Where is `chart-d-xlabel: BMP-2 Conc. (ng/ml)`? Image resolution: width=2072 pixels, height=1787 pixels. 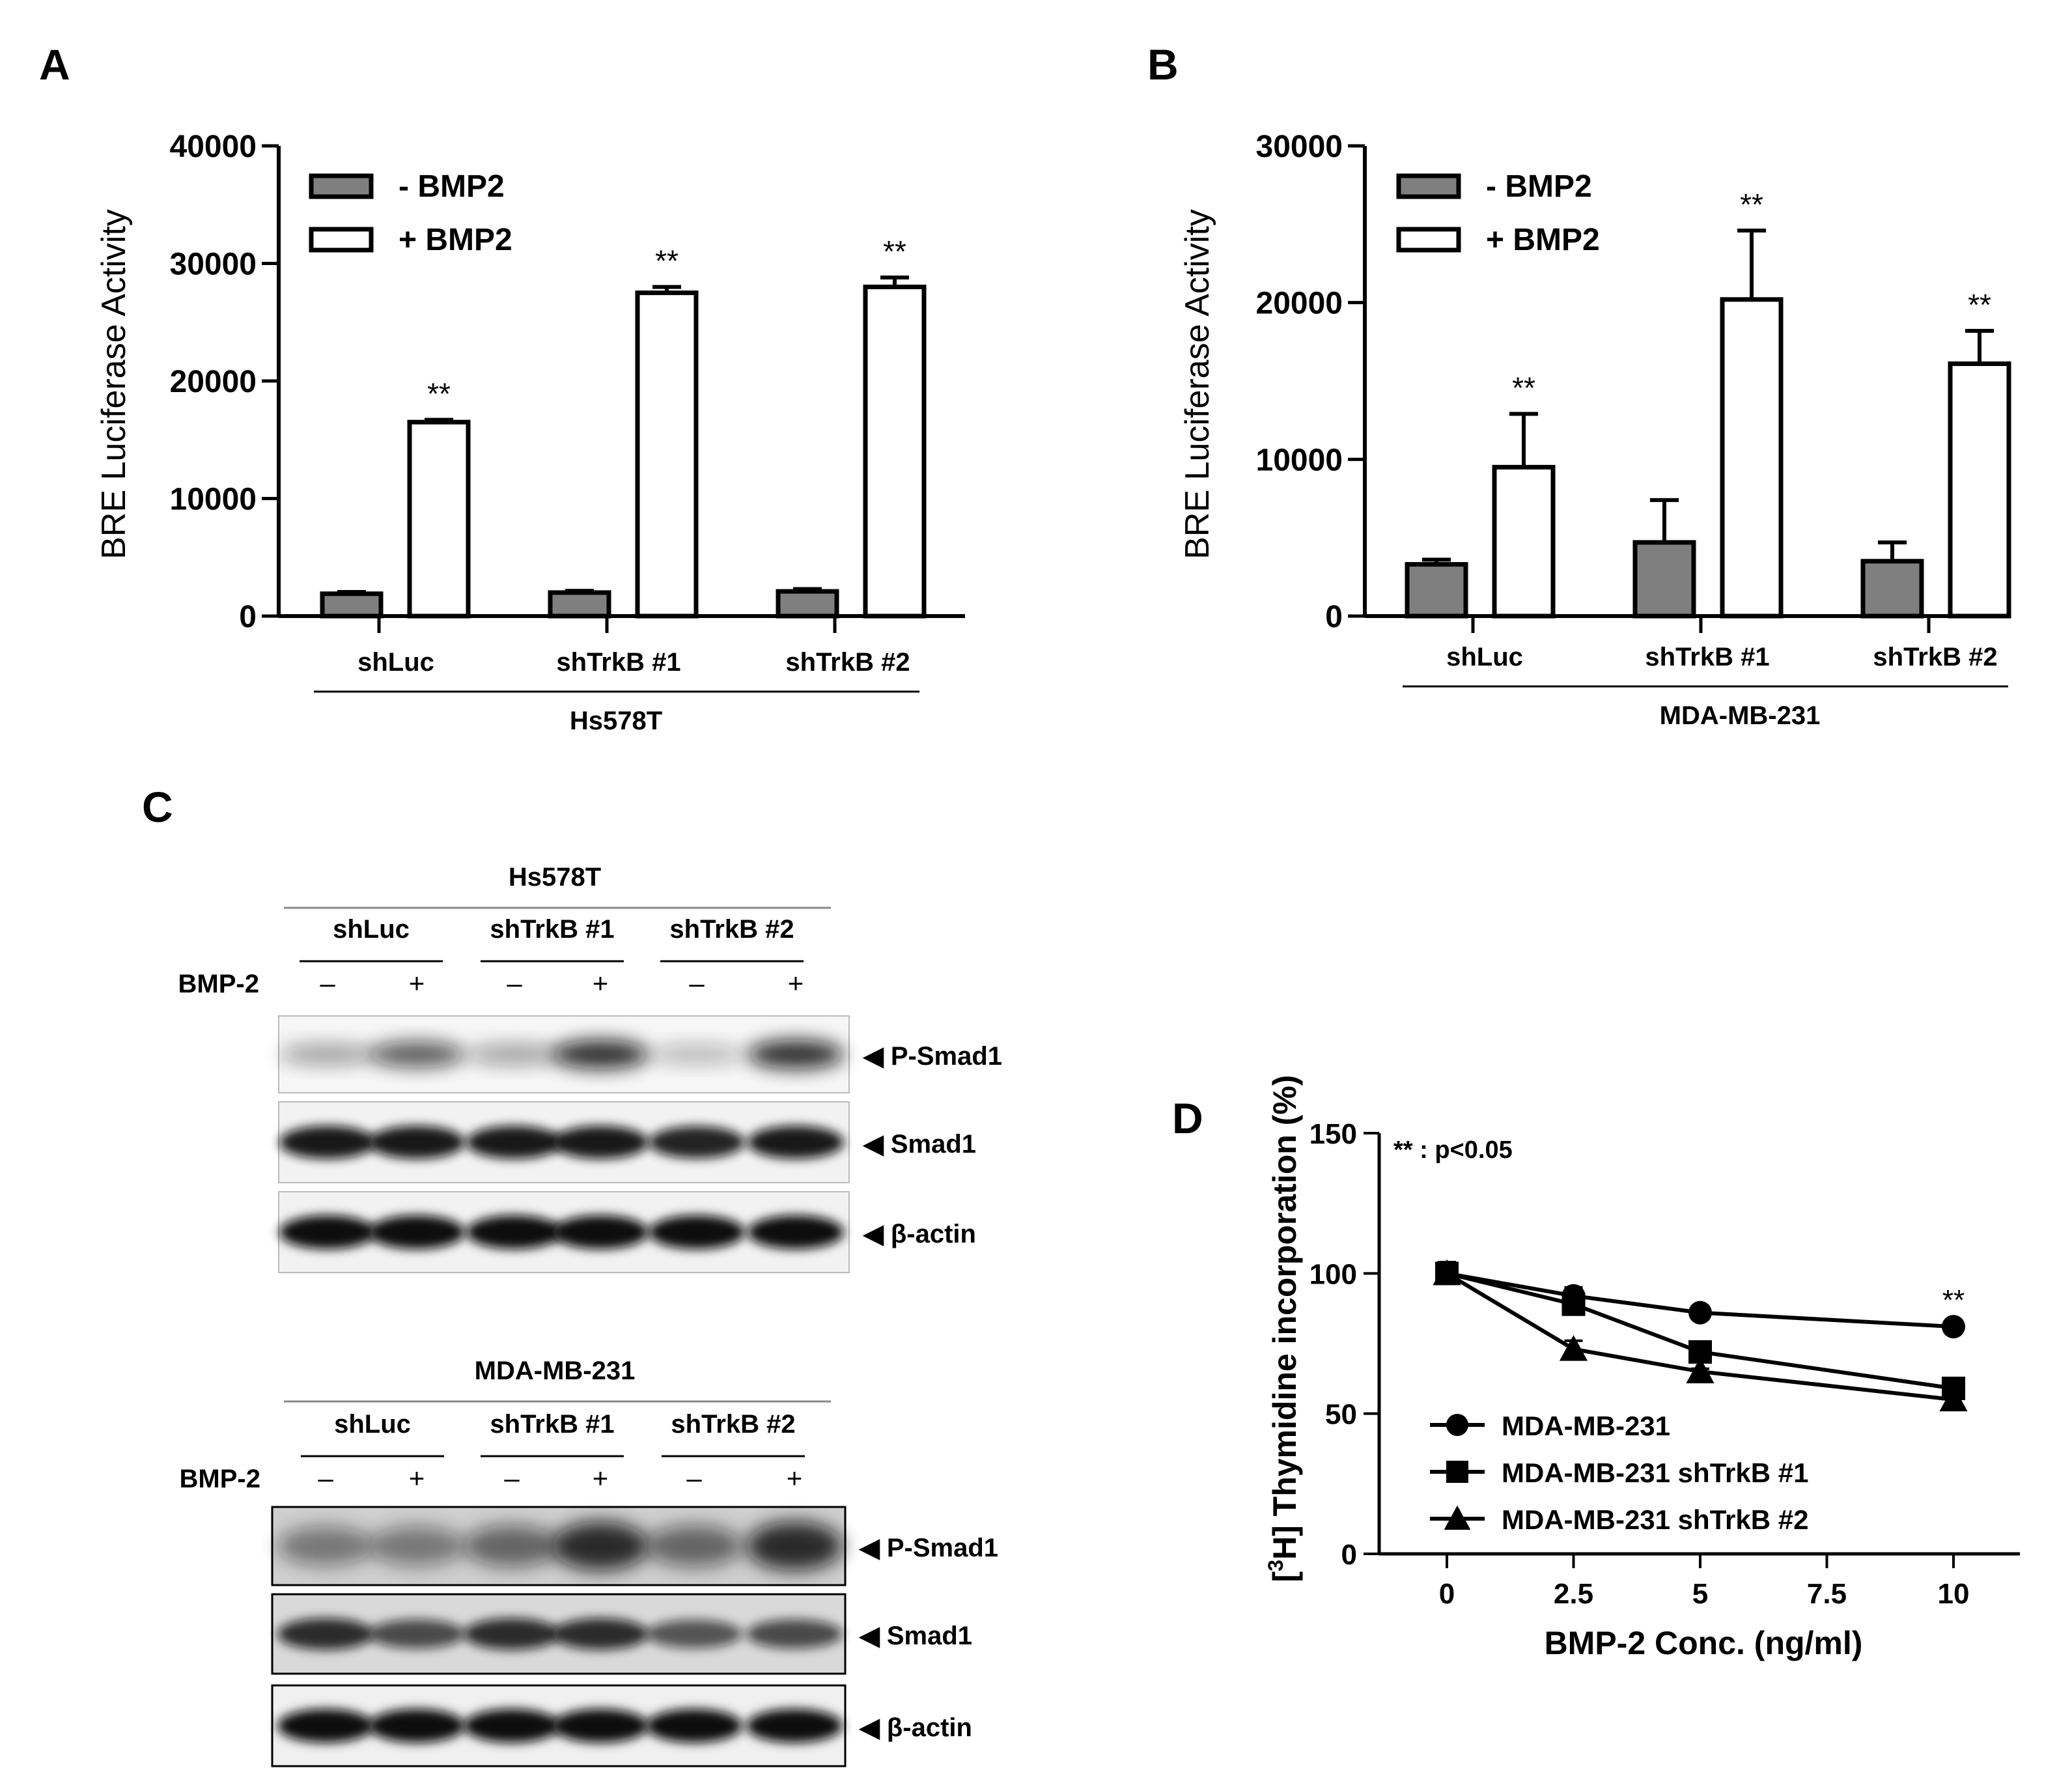 chart-d-xlabel: BMP-2 Conc. (ng/ml) is located at coordinates (1704, 1643).